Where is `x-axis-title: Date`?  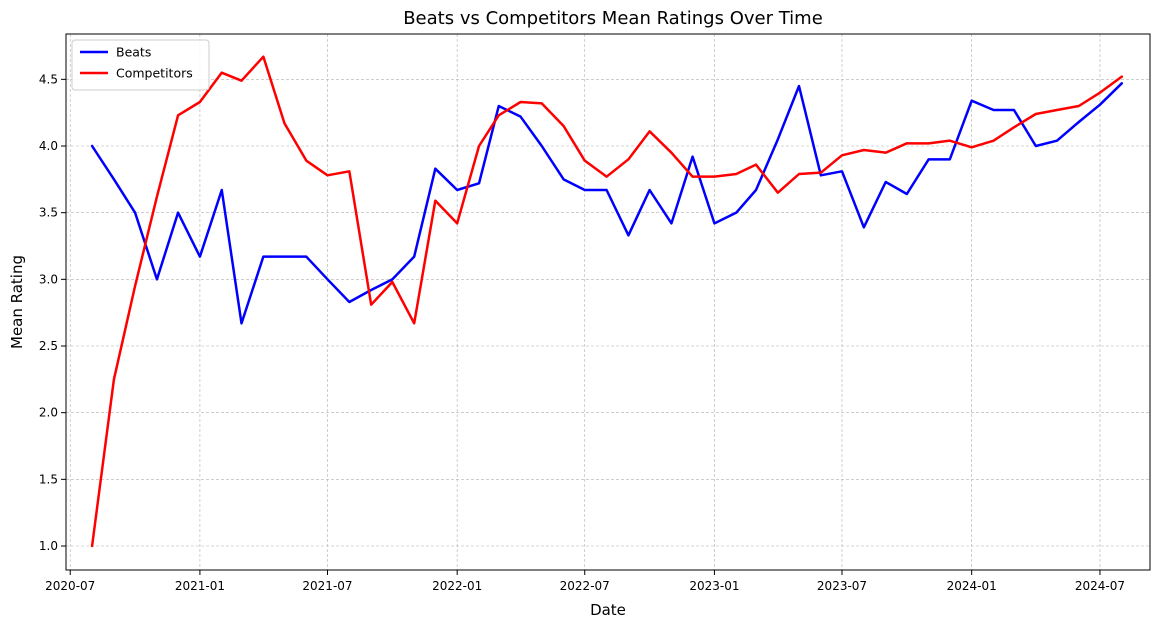 x-axis-title: Date is located at coordinates (608, 610).